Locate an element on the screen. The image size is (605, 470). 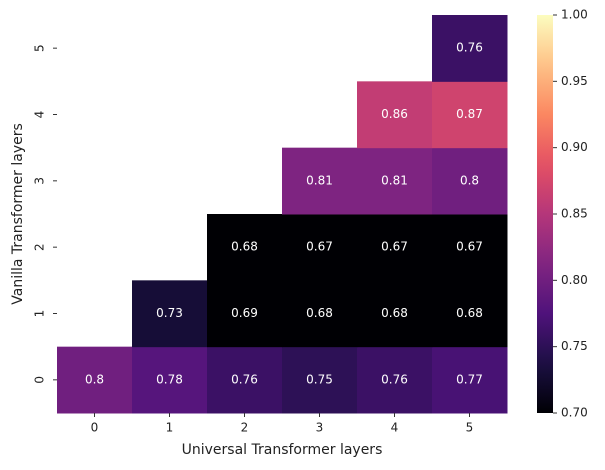
colorbar-tick-label: 1.00 is located at coordinates (574, 15).